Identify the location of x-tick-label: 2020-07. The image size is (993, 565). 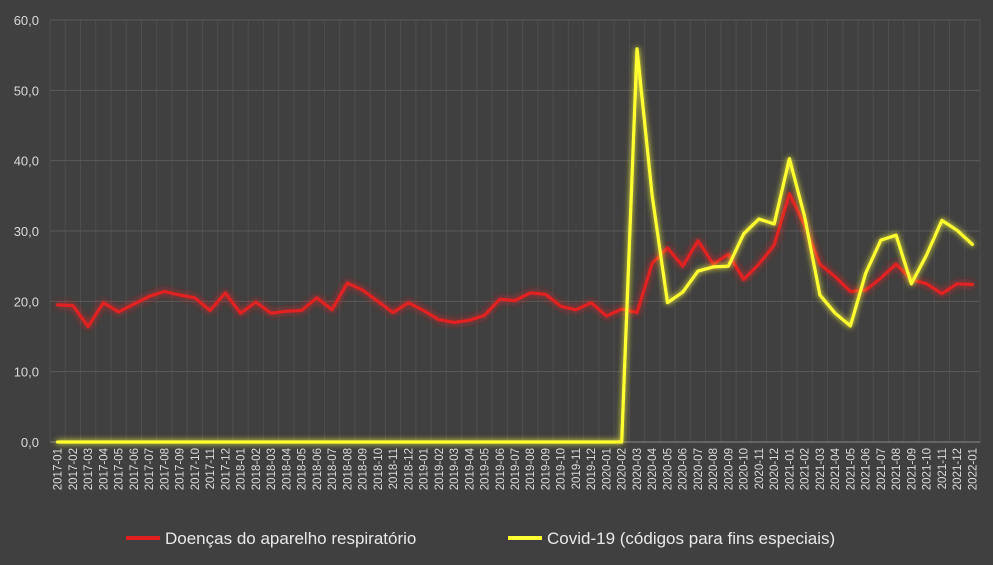
(699, 469).